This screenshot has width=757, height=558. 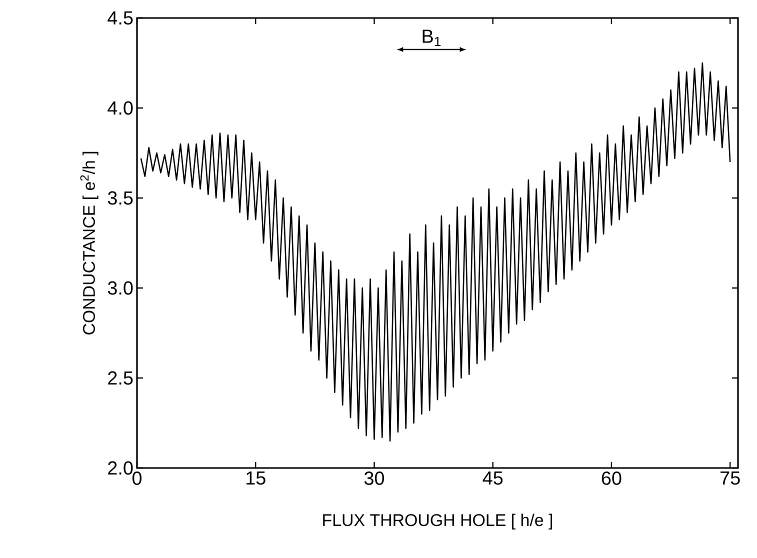 I want to click on x-tick-label: 75, so click(x=730, y=478).